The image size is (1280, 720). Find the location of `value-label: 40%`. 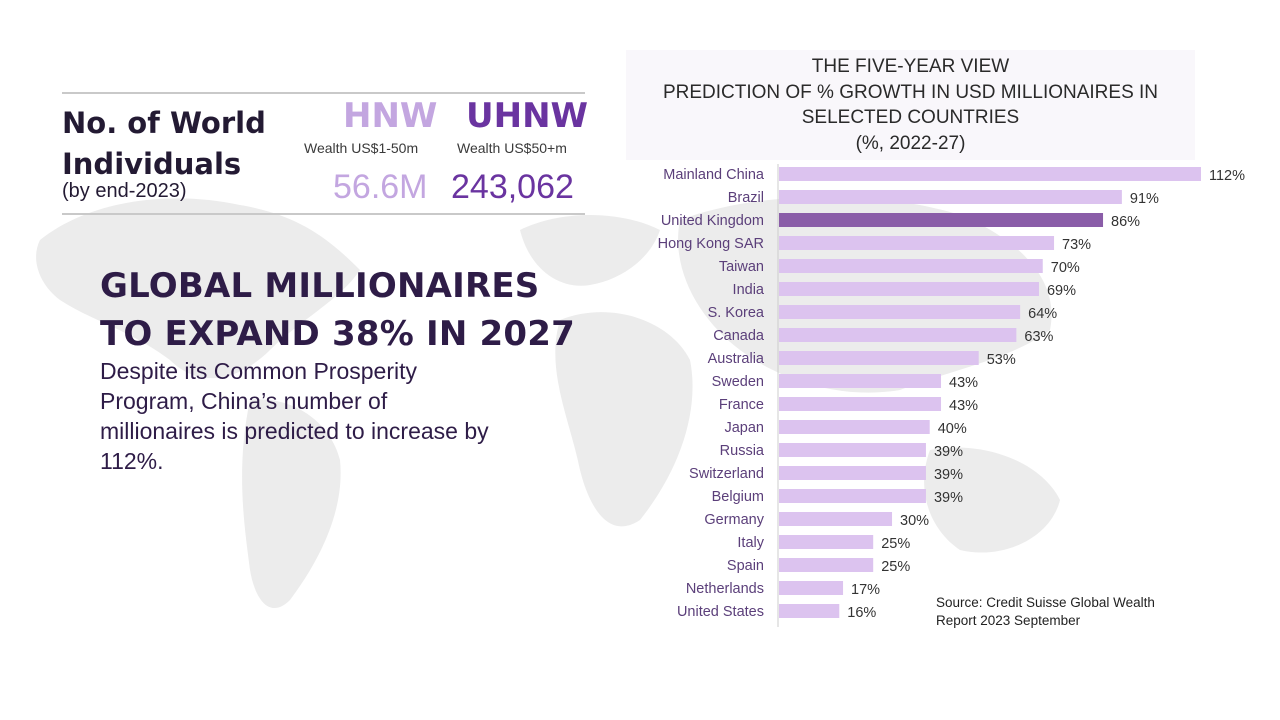

value-label: 40% is located at coordinates (952, 429).